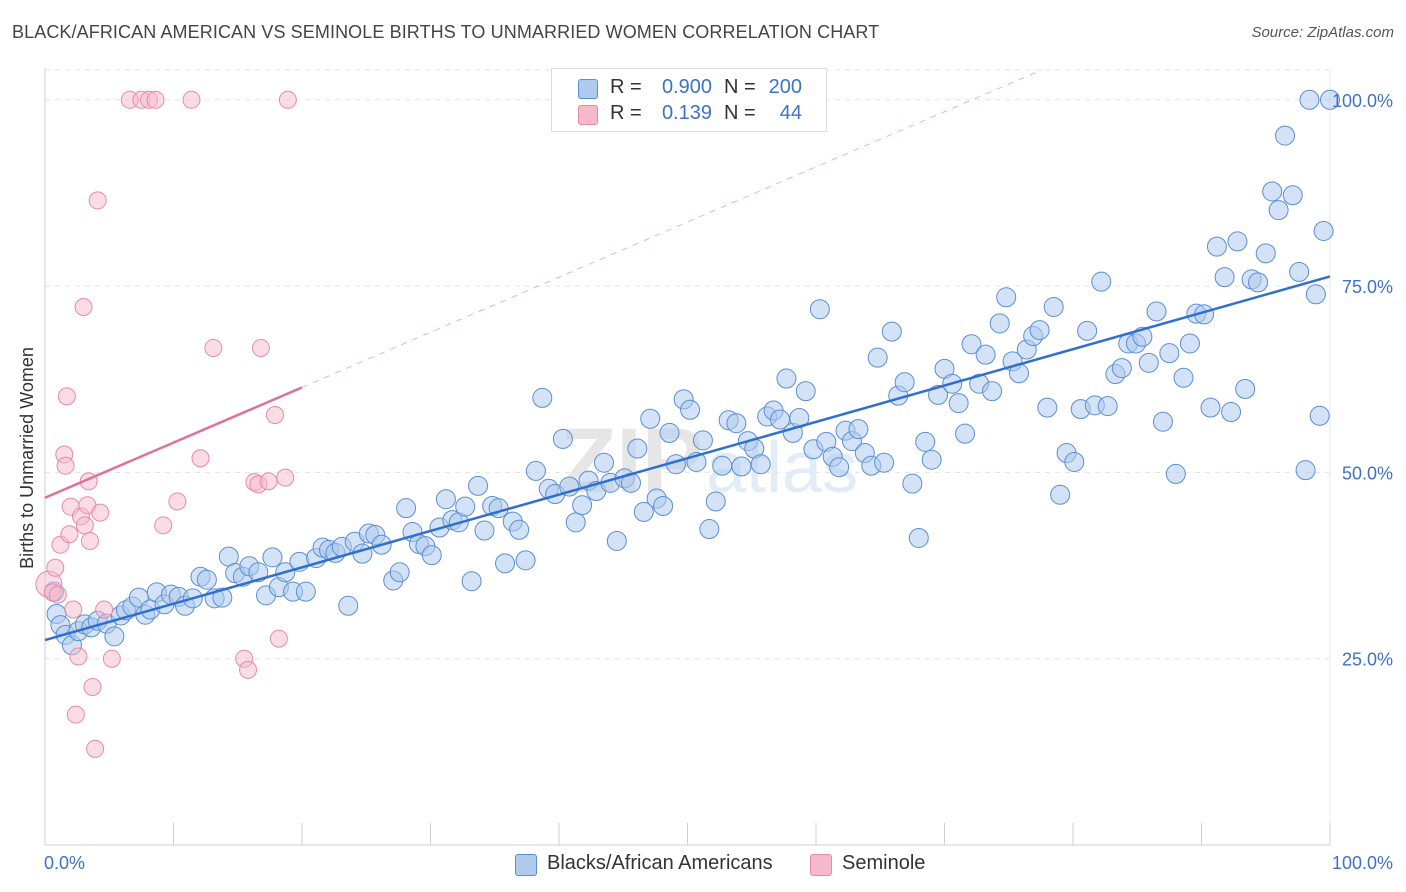  I want to click on legend-row-blacks: R = 0.900 N = 200, so click(689, 88).